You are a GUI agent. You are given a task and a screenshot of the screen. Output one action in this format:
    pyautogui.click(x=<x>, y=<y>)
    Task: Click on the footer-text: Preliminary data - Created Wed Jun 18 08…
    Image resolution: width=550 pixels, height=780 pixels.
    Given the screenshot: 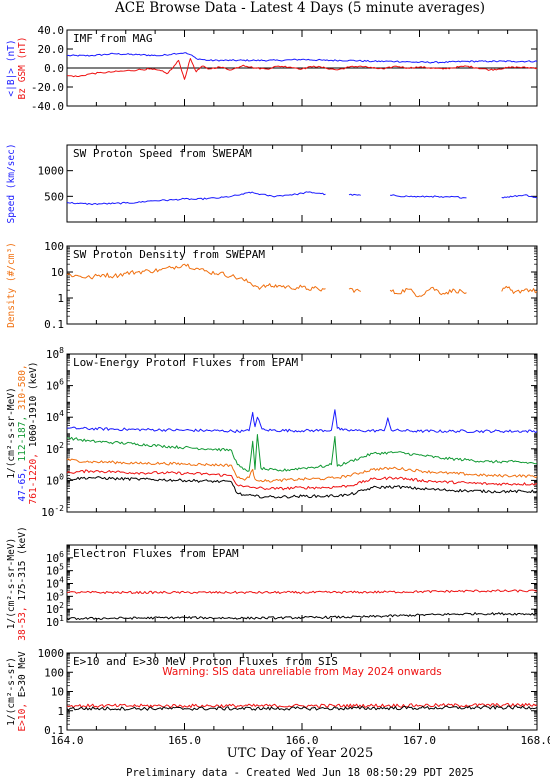 What is the action you would take?
    pyautogui.click(x=300, y=773)
    